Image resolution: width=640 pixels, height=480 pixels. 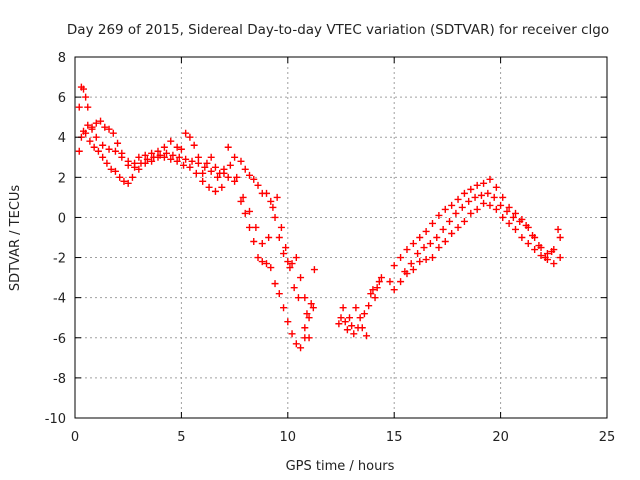 What do you see at coordinates (481, 232) in the screenshot?
I see `series-trace-C` at bounding box center [481, 232].